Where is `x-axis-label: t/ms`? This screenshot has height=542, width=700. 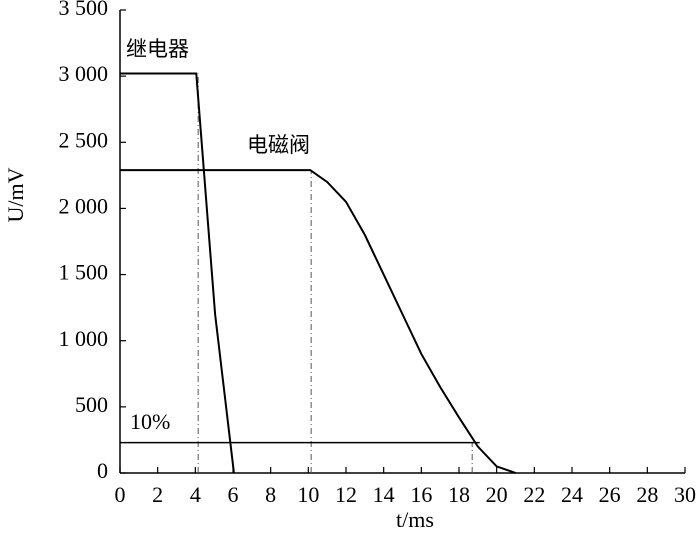 x-axis-label: t/ms is located at coordinates (415, 519).